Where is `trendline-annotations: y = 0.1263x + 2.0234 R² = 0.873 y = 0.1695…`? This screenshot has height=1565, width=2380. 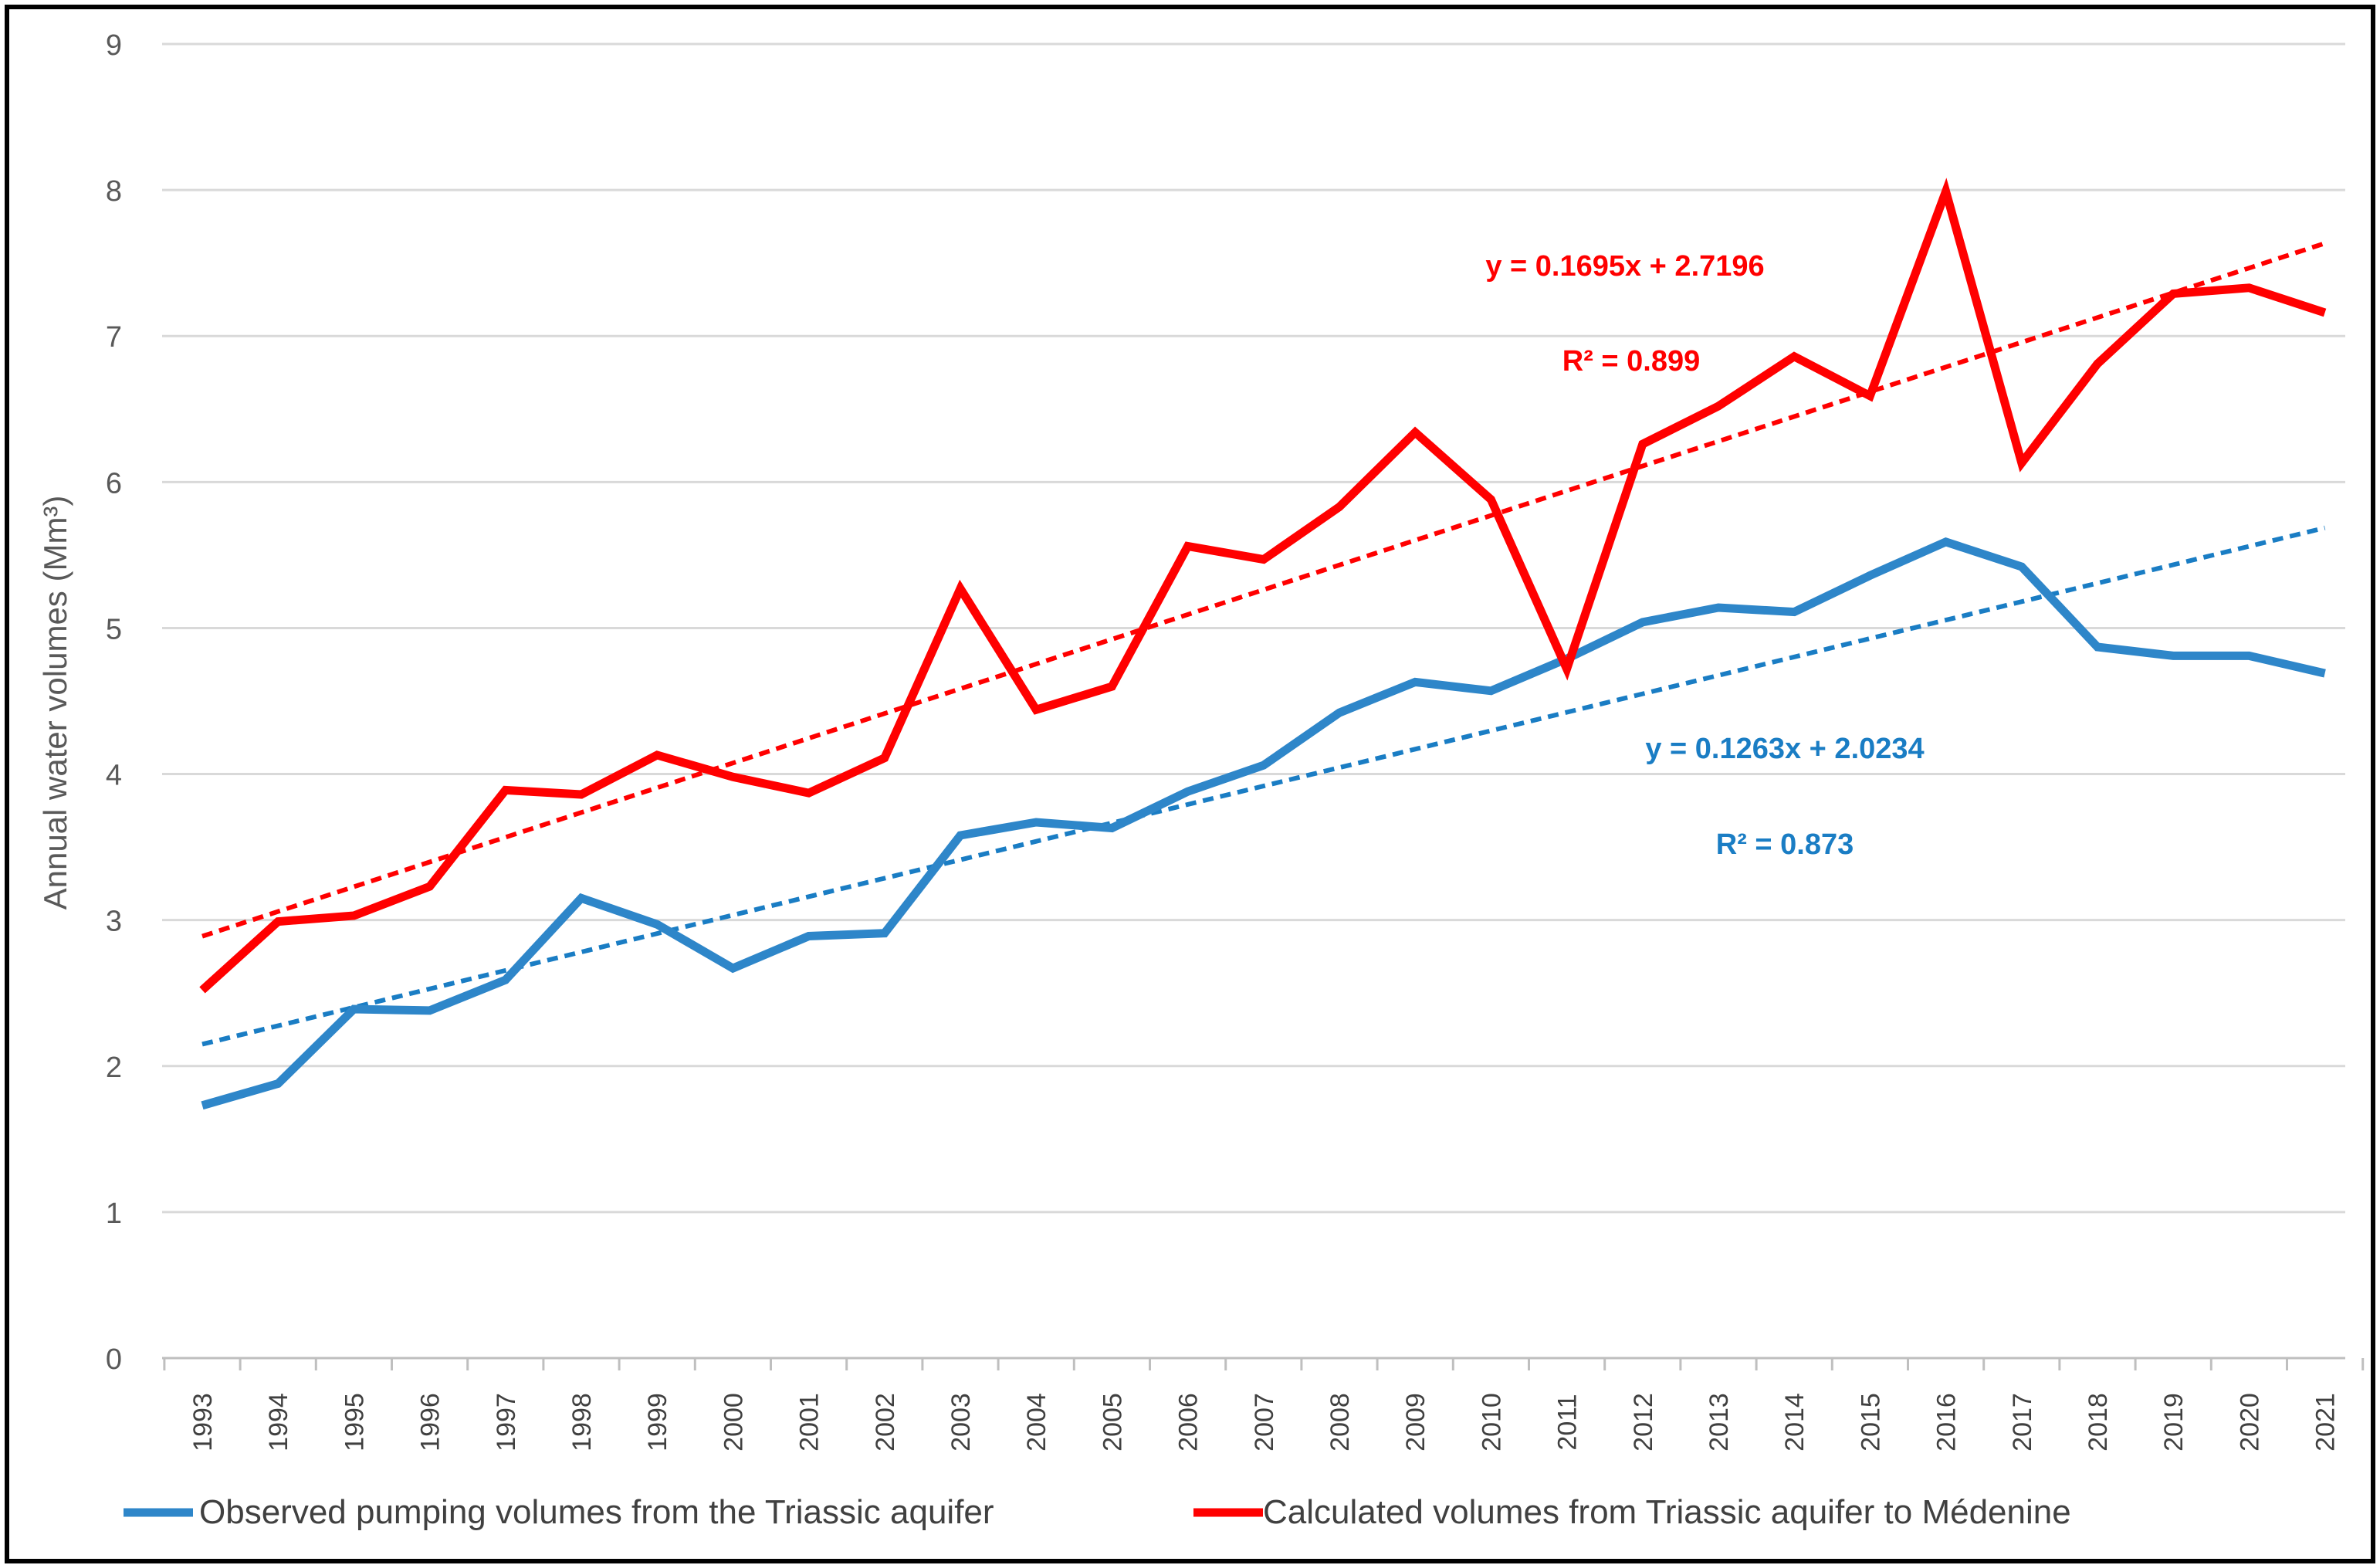
trendline-annotations: y = 0.1263x + 2.0234 R² = 0.873 y = 0.1695… is located at coordinates (1704, 555).